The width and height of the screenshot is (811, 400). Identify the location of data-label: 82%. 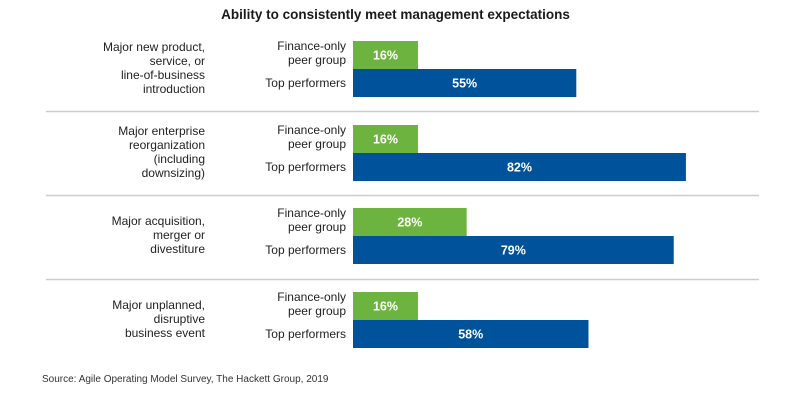
(519, 168).